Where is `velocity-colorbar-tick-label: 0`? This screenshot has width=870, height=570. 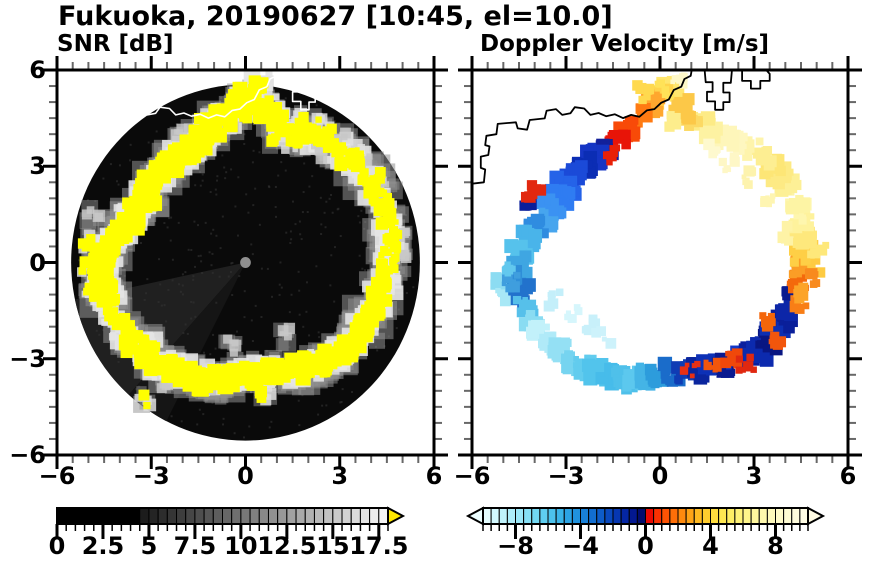 velocity-colorbar-tick-label: 0 is located at coordinates (645, 546).